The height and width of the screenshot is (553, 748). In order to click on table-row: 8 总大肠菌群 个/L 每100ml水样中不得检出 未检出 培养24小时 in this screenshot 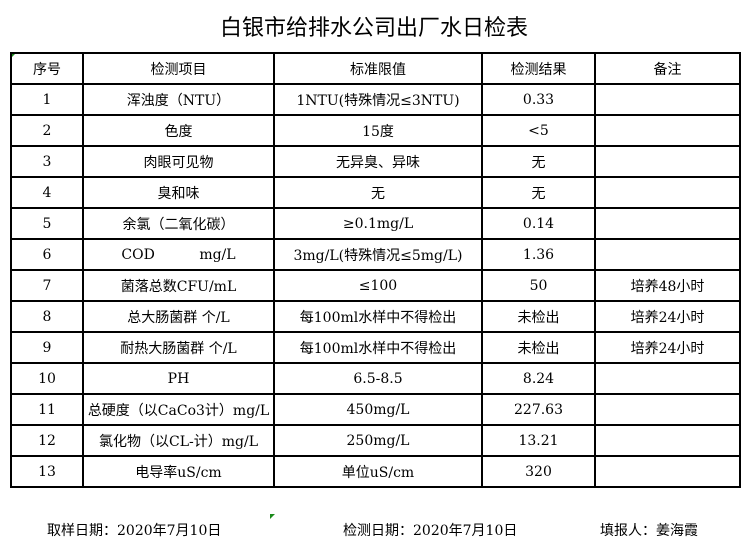, I will do `click(375, 316)`.